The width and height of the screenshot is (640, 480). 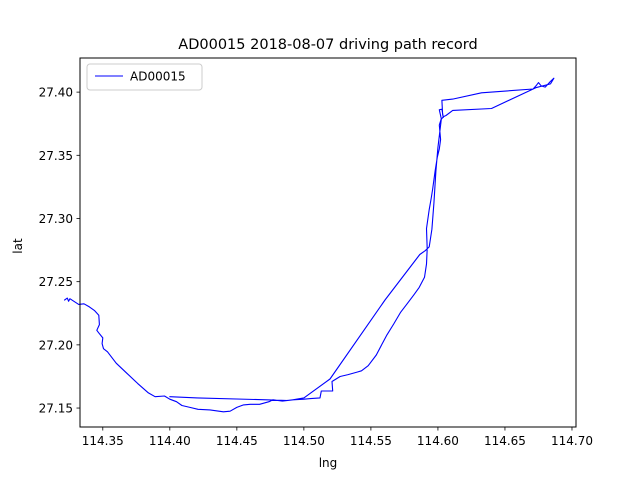 I want to click on y-tick-label: 27.30, so click(x=56, y=219).